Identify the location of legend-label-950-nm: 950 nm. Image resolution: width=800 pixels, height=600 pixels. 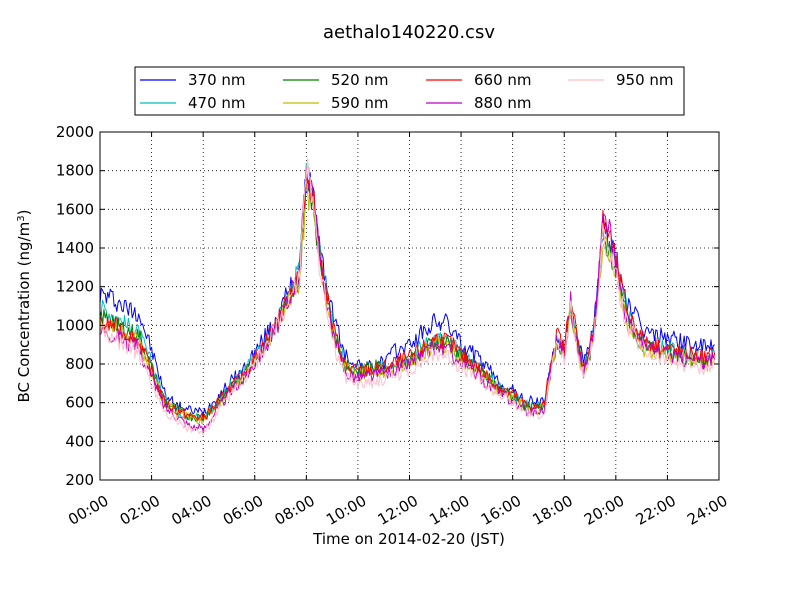
(645, 80).